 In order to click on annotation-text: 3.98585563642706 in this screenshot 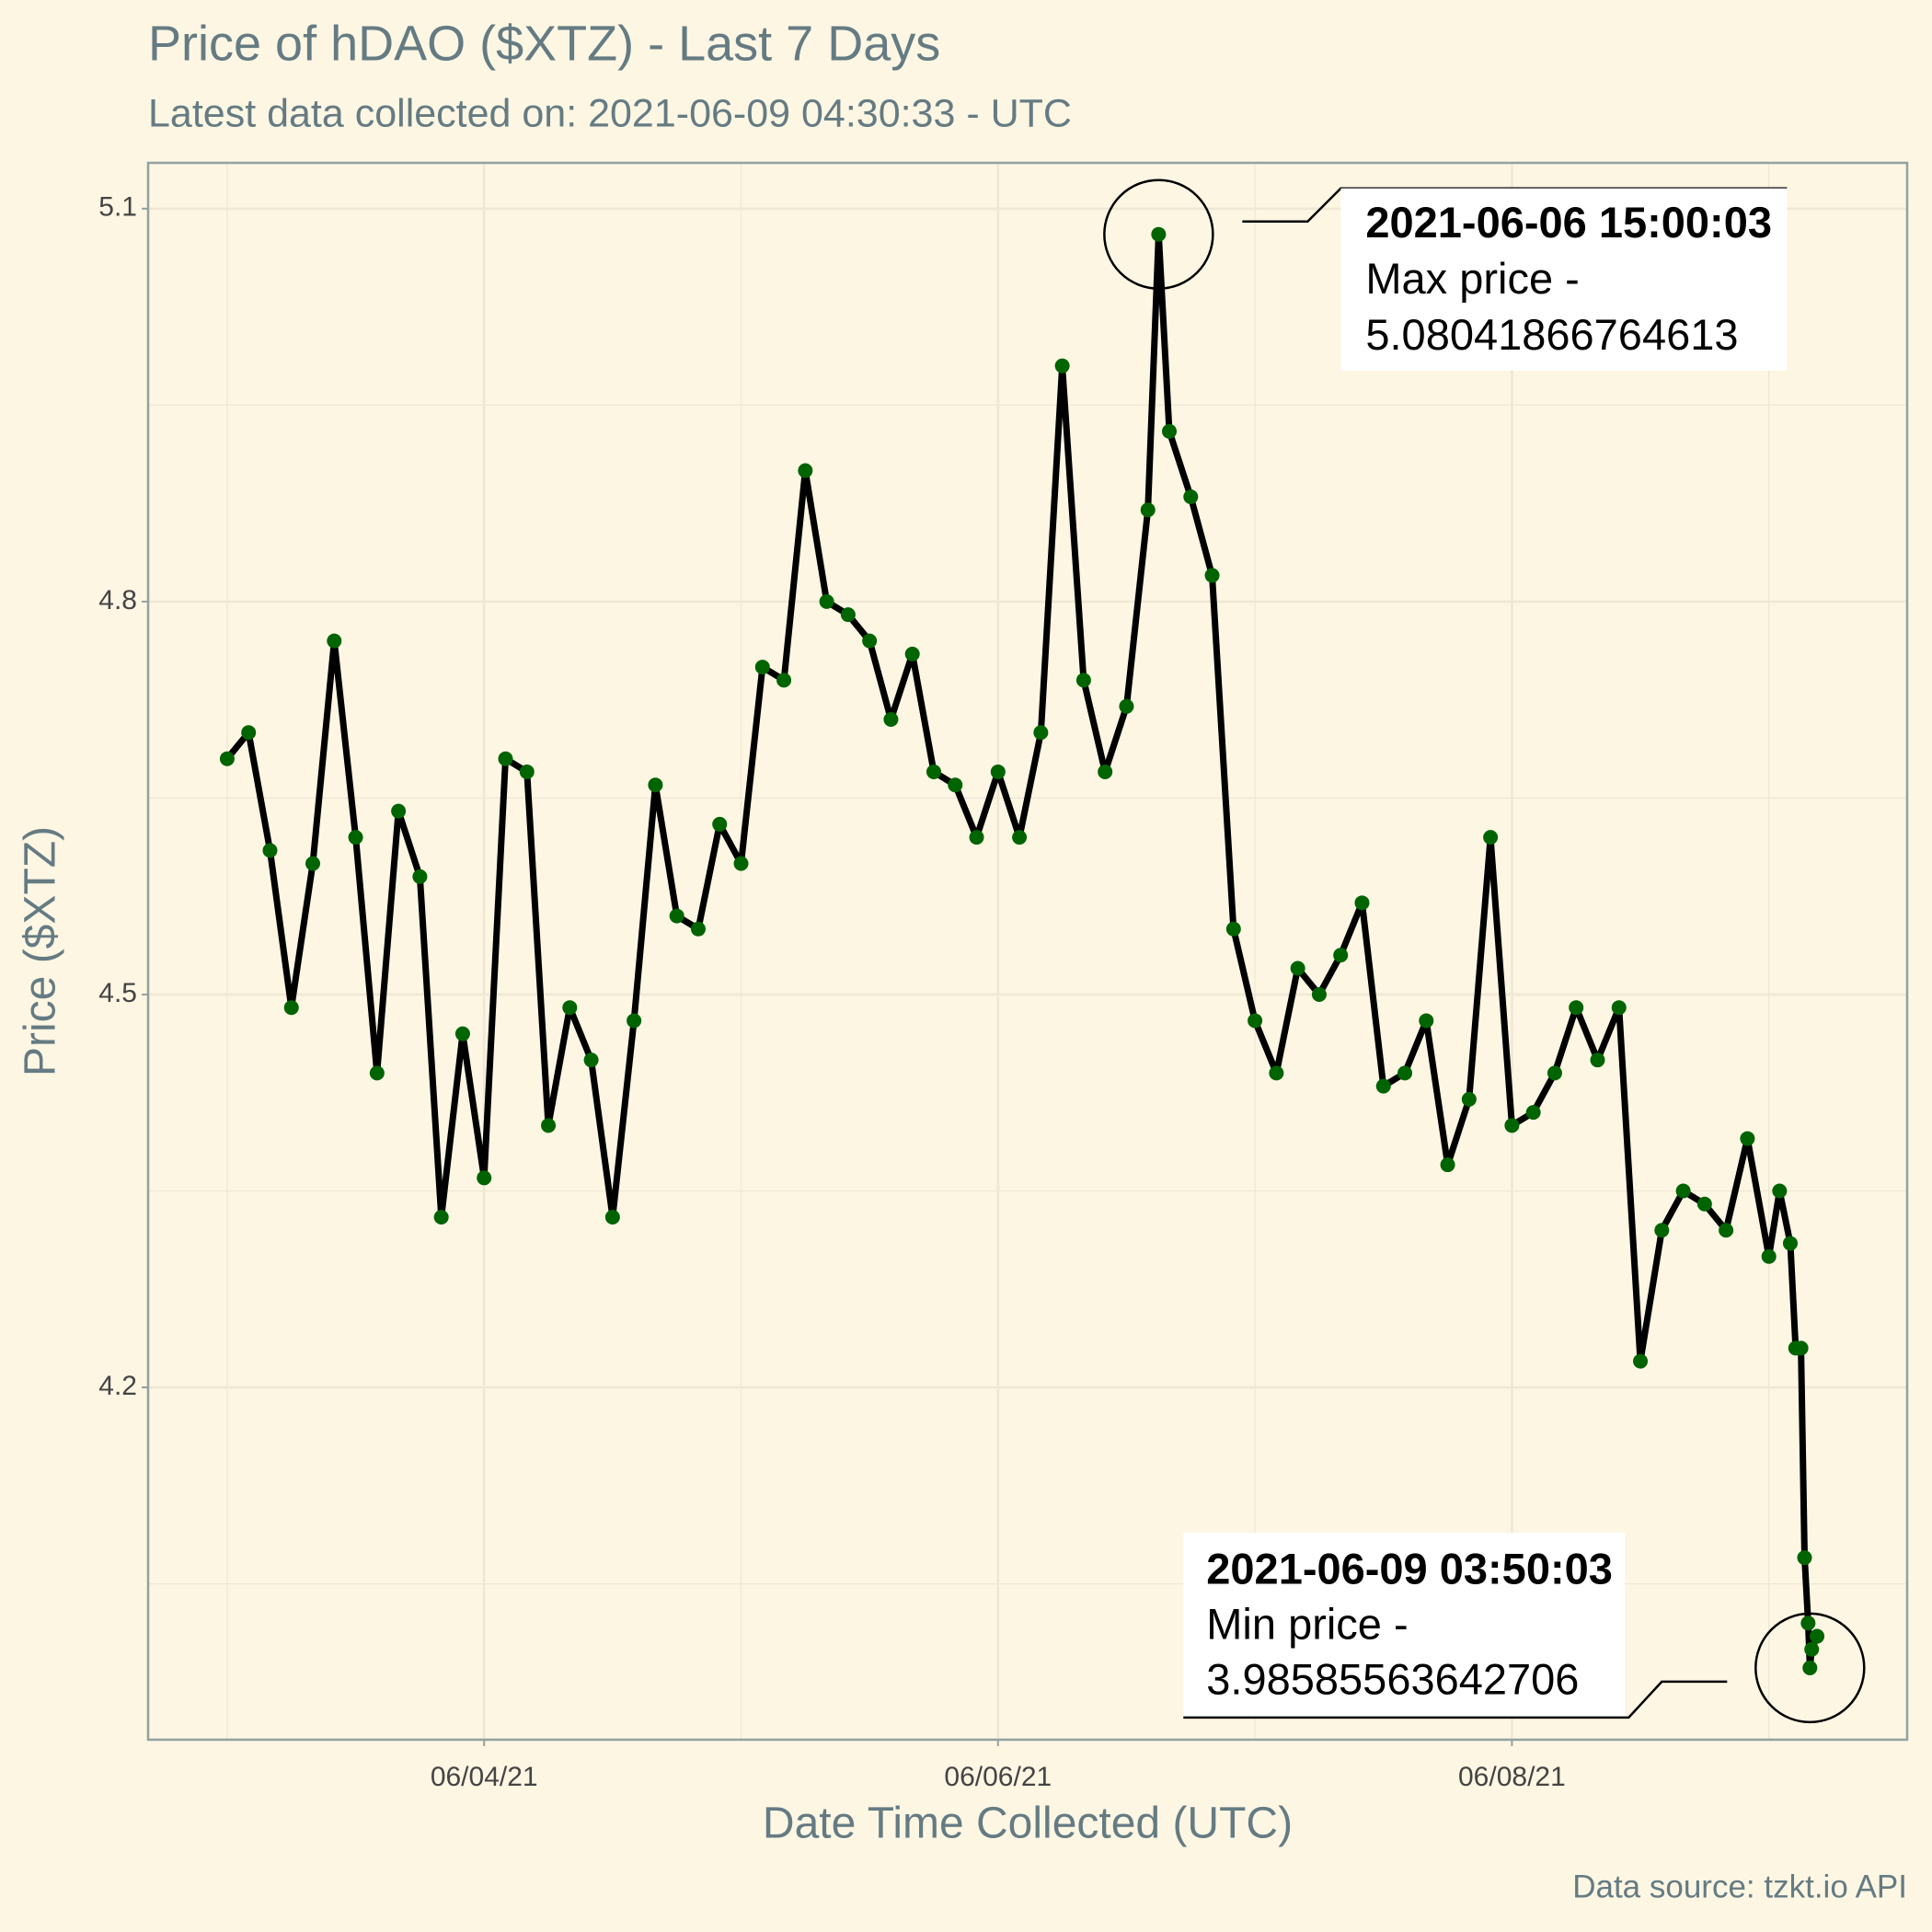, I will do `click(1392, 1678)`.